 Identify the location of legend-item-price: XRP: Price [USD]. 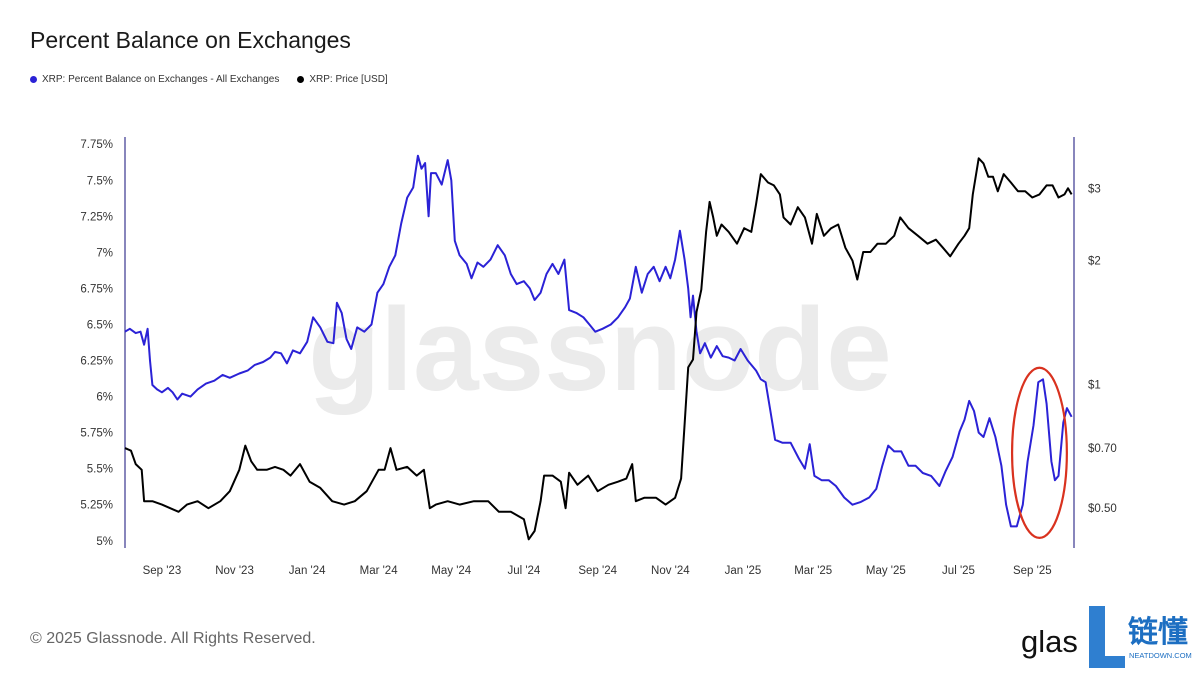
(342, 79).